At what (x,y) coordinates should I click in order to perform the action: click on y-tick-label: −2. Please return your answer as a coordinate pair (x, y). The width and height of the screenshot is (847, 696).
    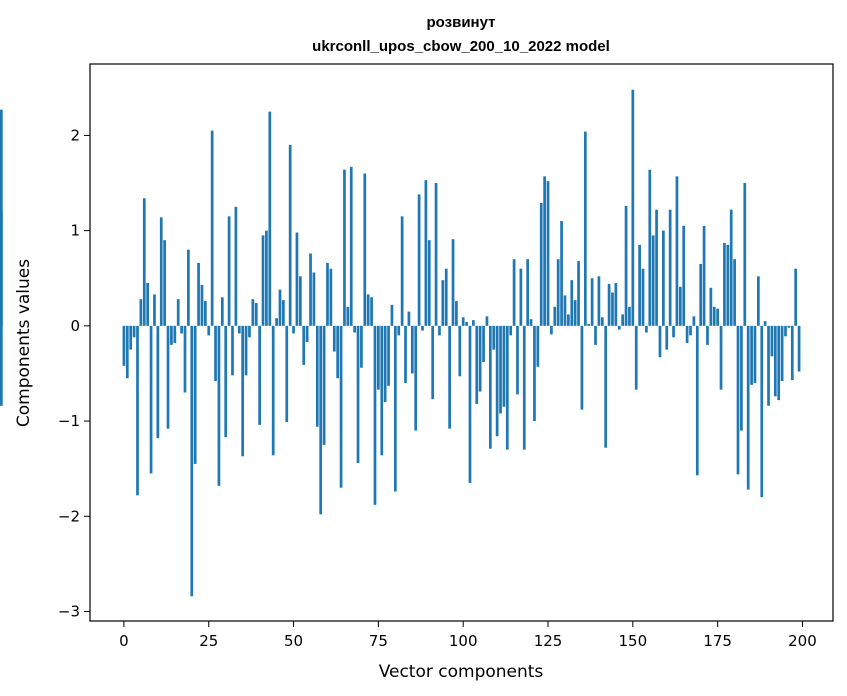
    Looking at the image, I should click on (69, 516).